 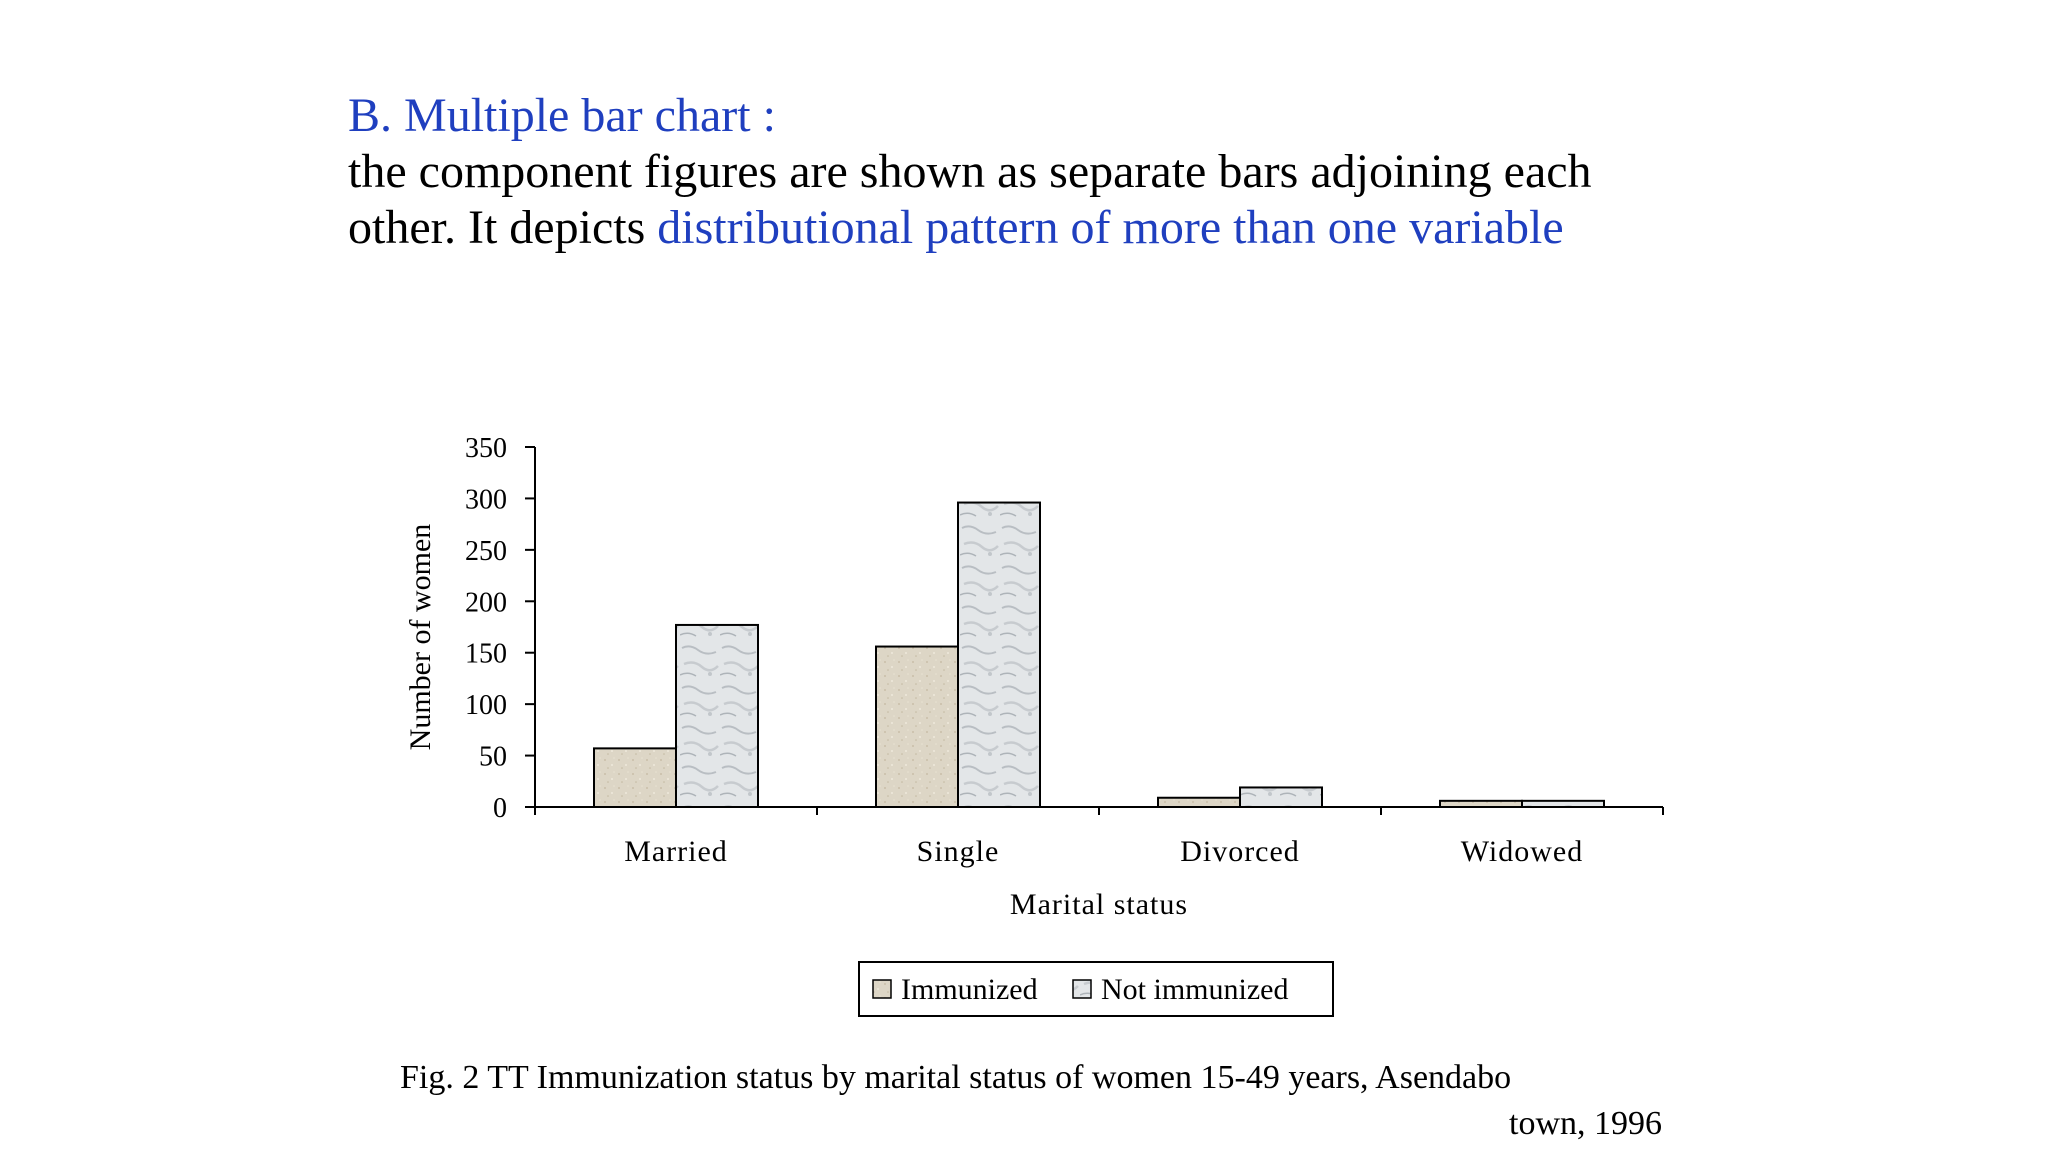 What do you see at coordinates (999, 654) in the screenshot?
I see `bar-not-immunized-single` at bounding box center [999, 654].